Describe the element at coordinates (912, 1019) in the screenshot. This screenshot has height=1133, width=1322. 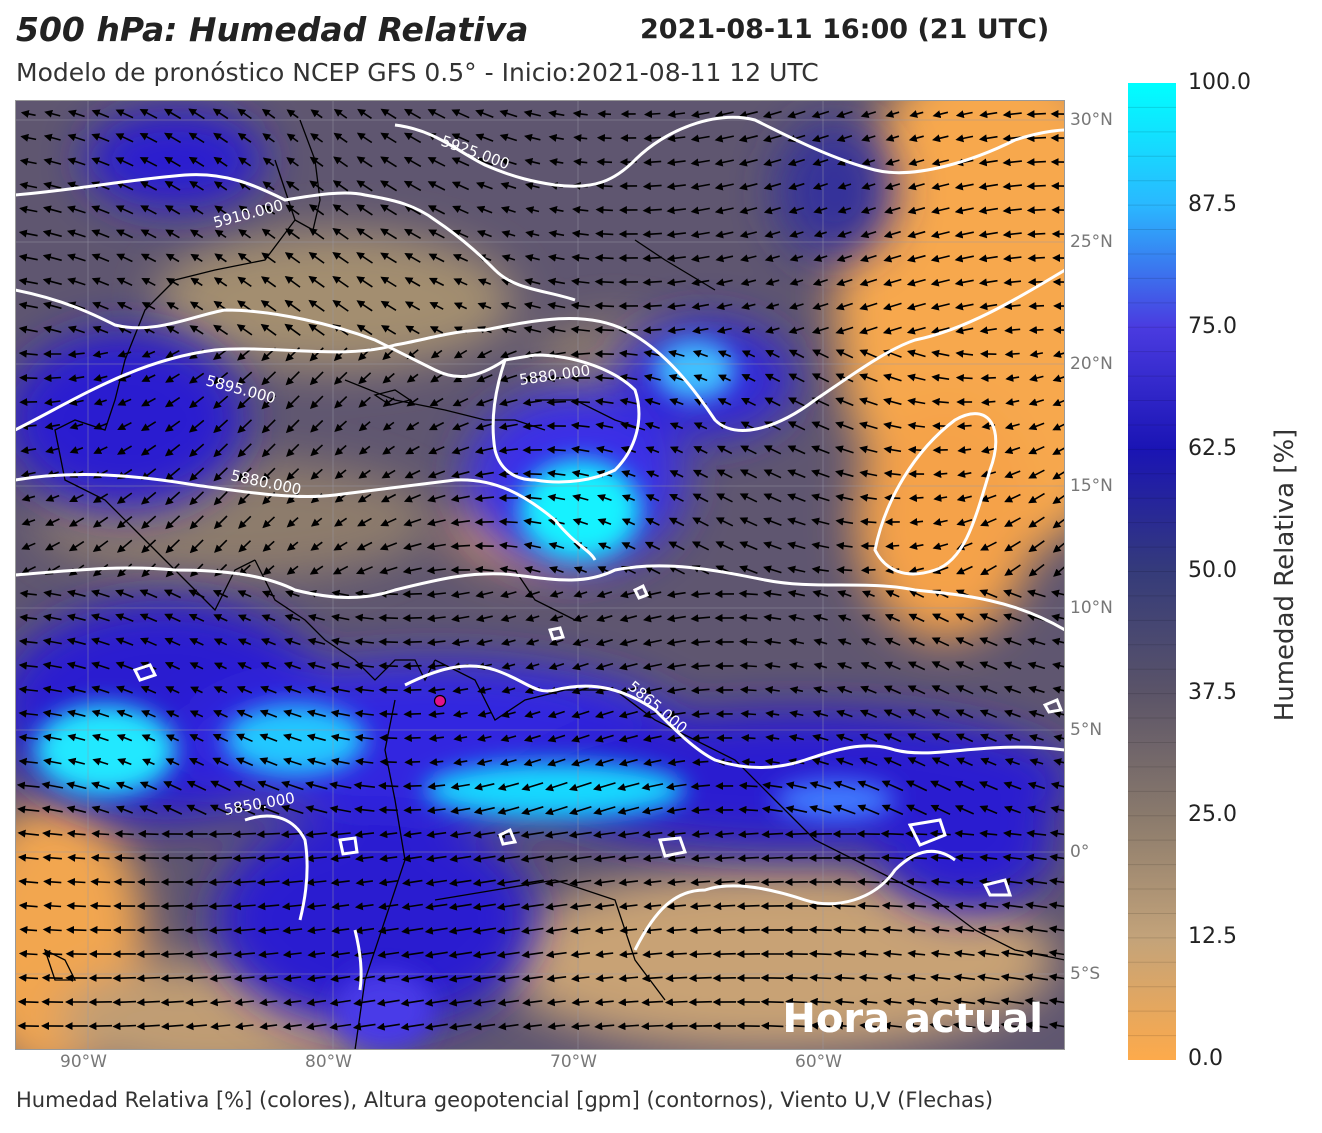
I see `current-time-label: Hora actual` at that location.